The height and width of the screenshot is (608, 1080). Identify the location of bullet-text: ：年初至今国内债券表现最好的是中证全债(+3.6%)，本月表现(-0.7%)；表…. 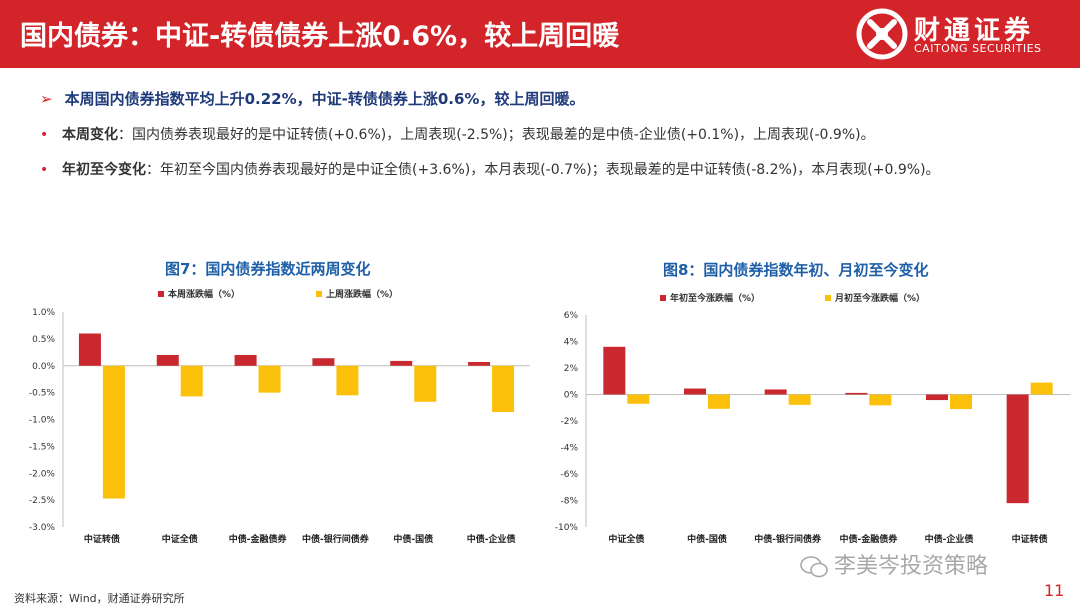
(543, 170).